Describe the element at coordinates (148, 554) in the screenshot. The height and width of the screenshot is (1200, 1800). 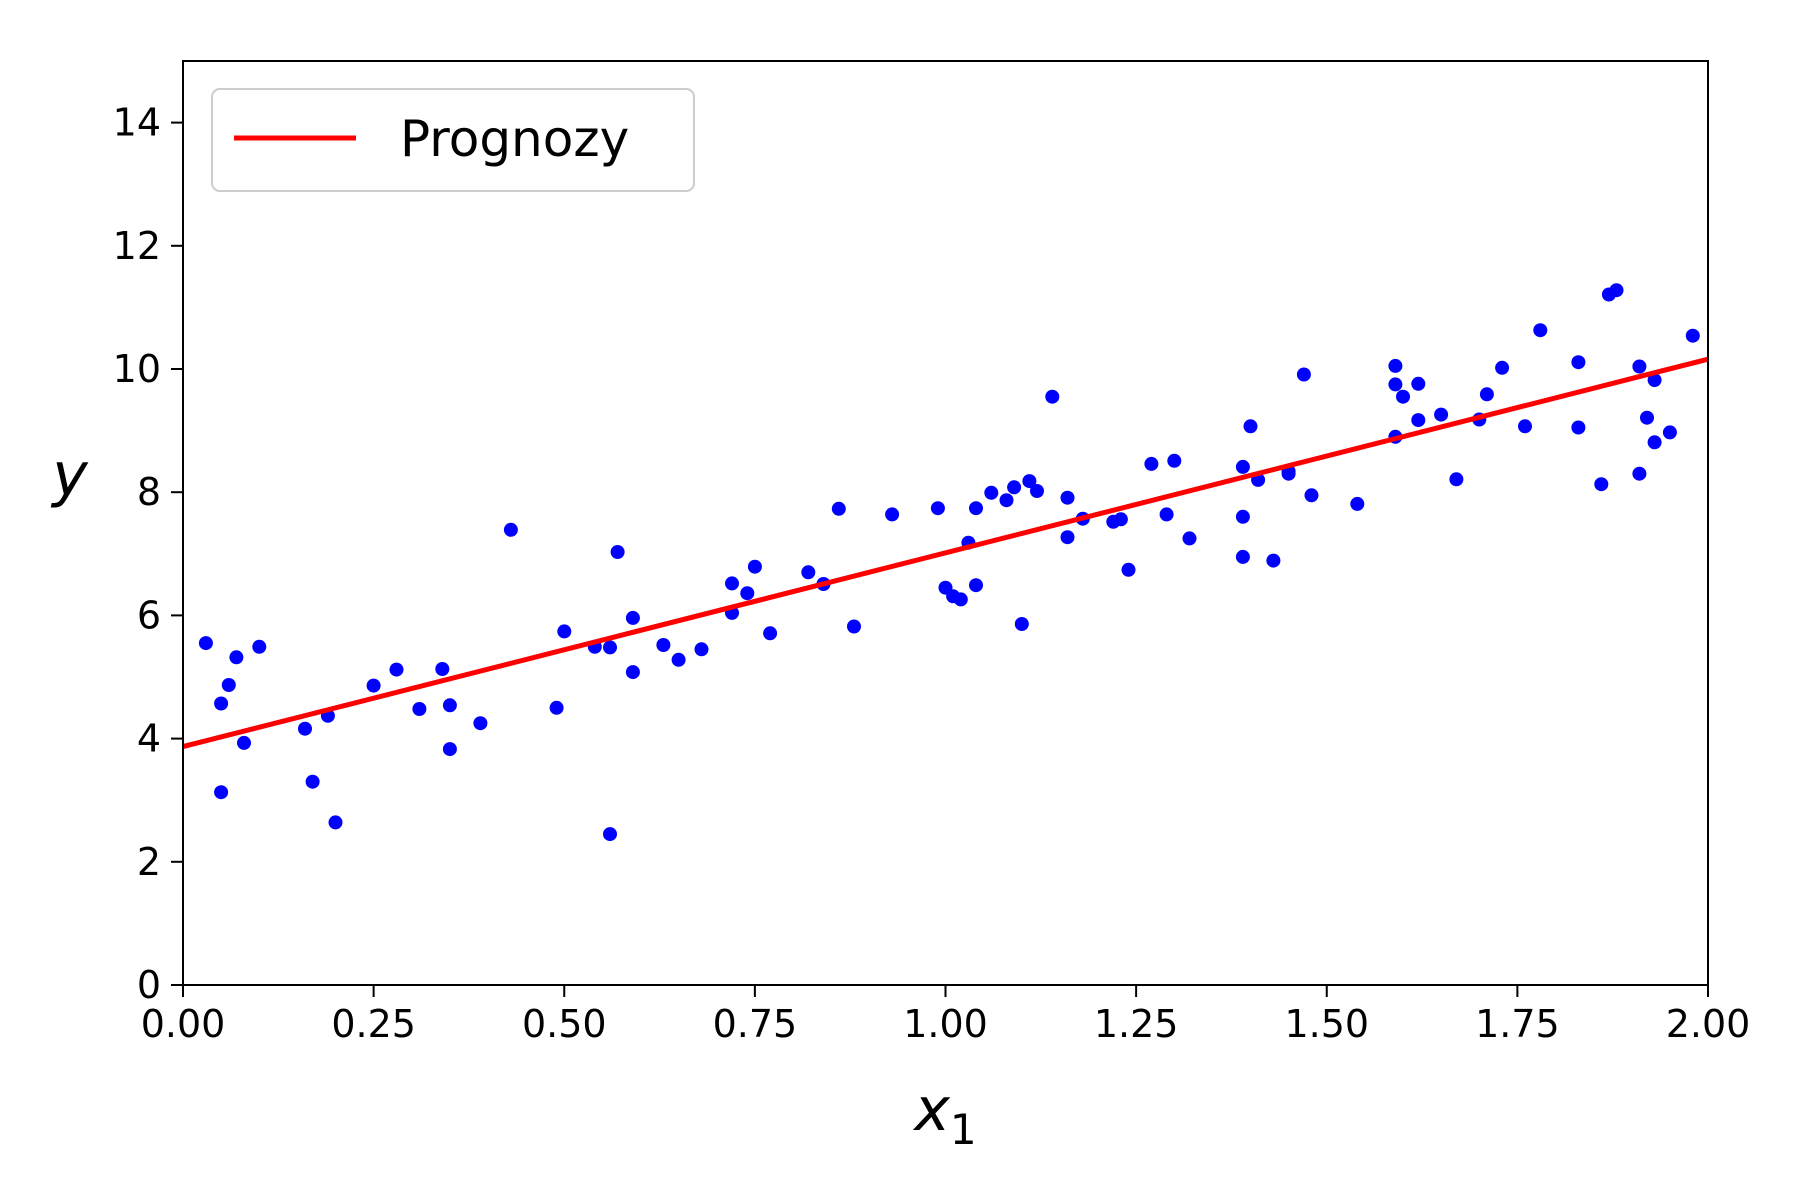
I see `y-axis-ticks: 0 2 4 6 8 10 12 14` at that location.